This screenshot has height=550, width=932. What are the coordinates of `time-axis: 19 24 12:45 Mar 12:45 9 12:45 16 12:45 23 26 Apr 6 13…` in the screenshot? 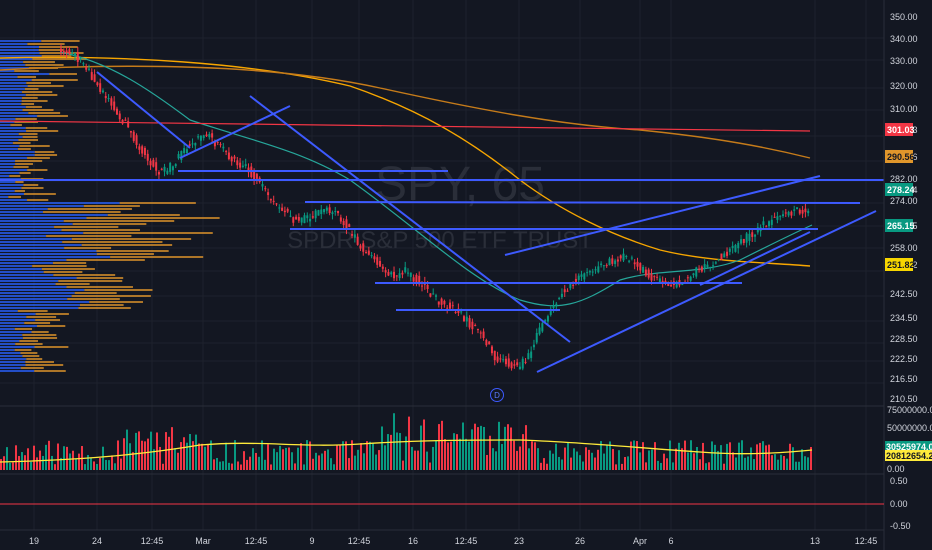 It's located at (453, 541).